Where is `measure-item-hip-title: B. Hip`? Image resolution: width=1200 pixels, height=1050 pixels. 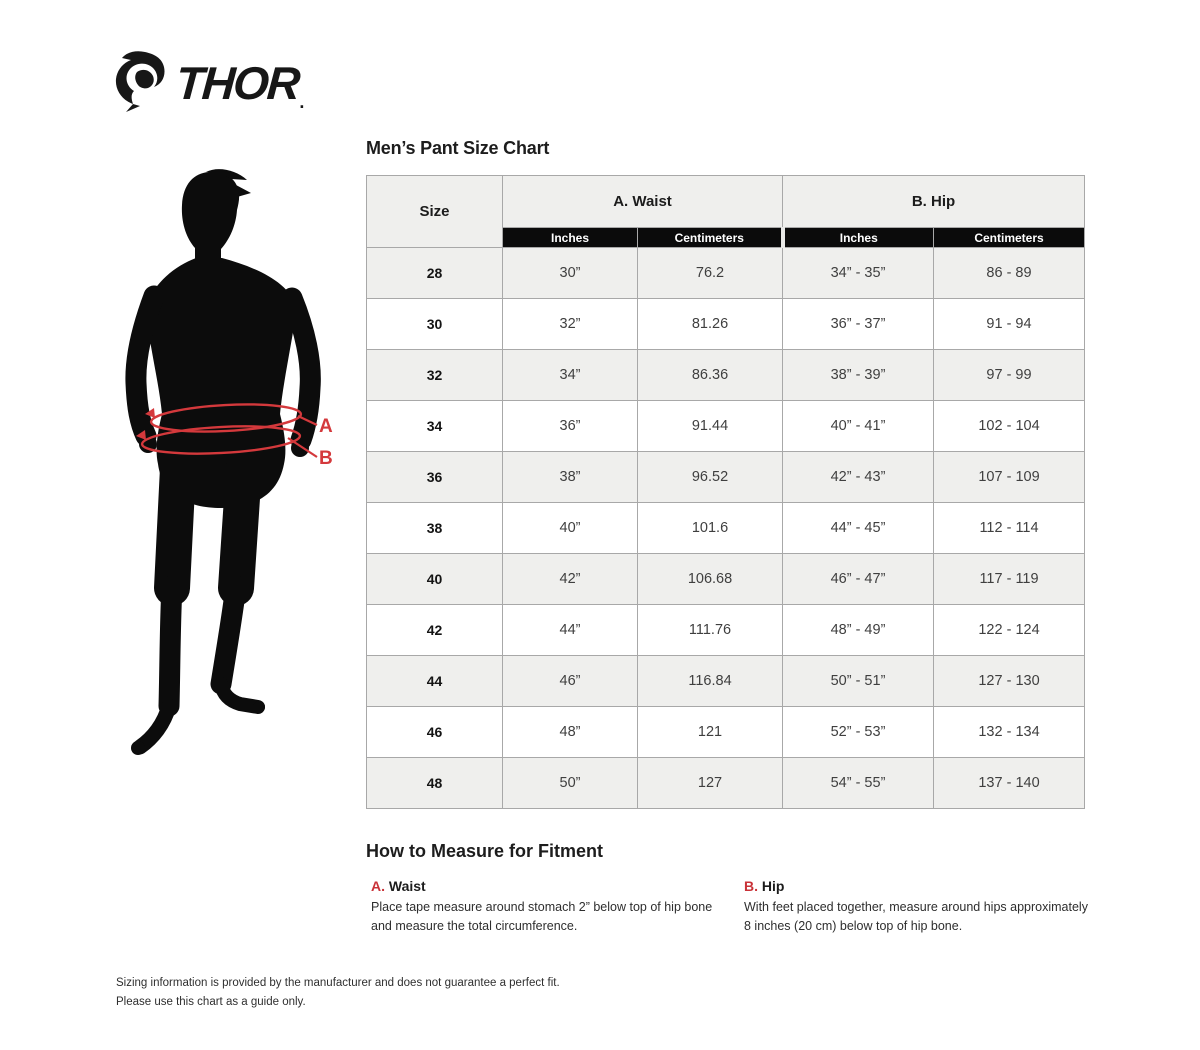 measure-item-hip-title: B. Hip is located at coordinates (920, 886).